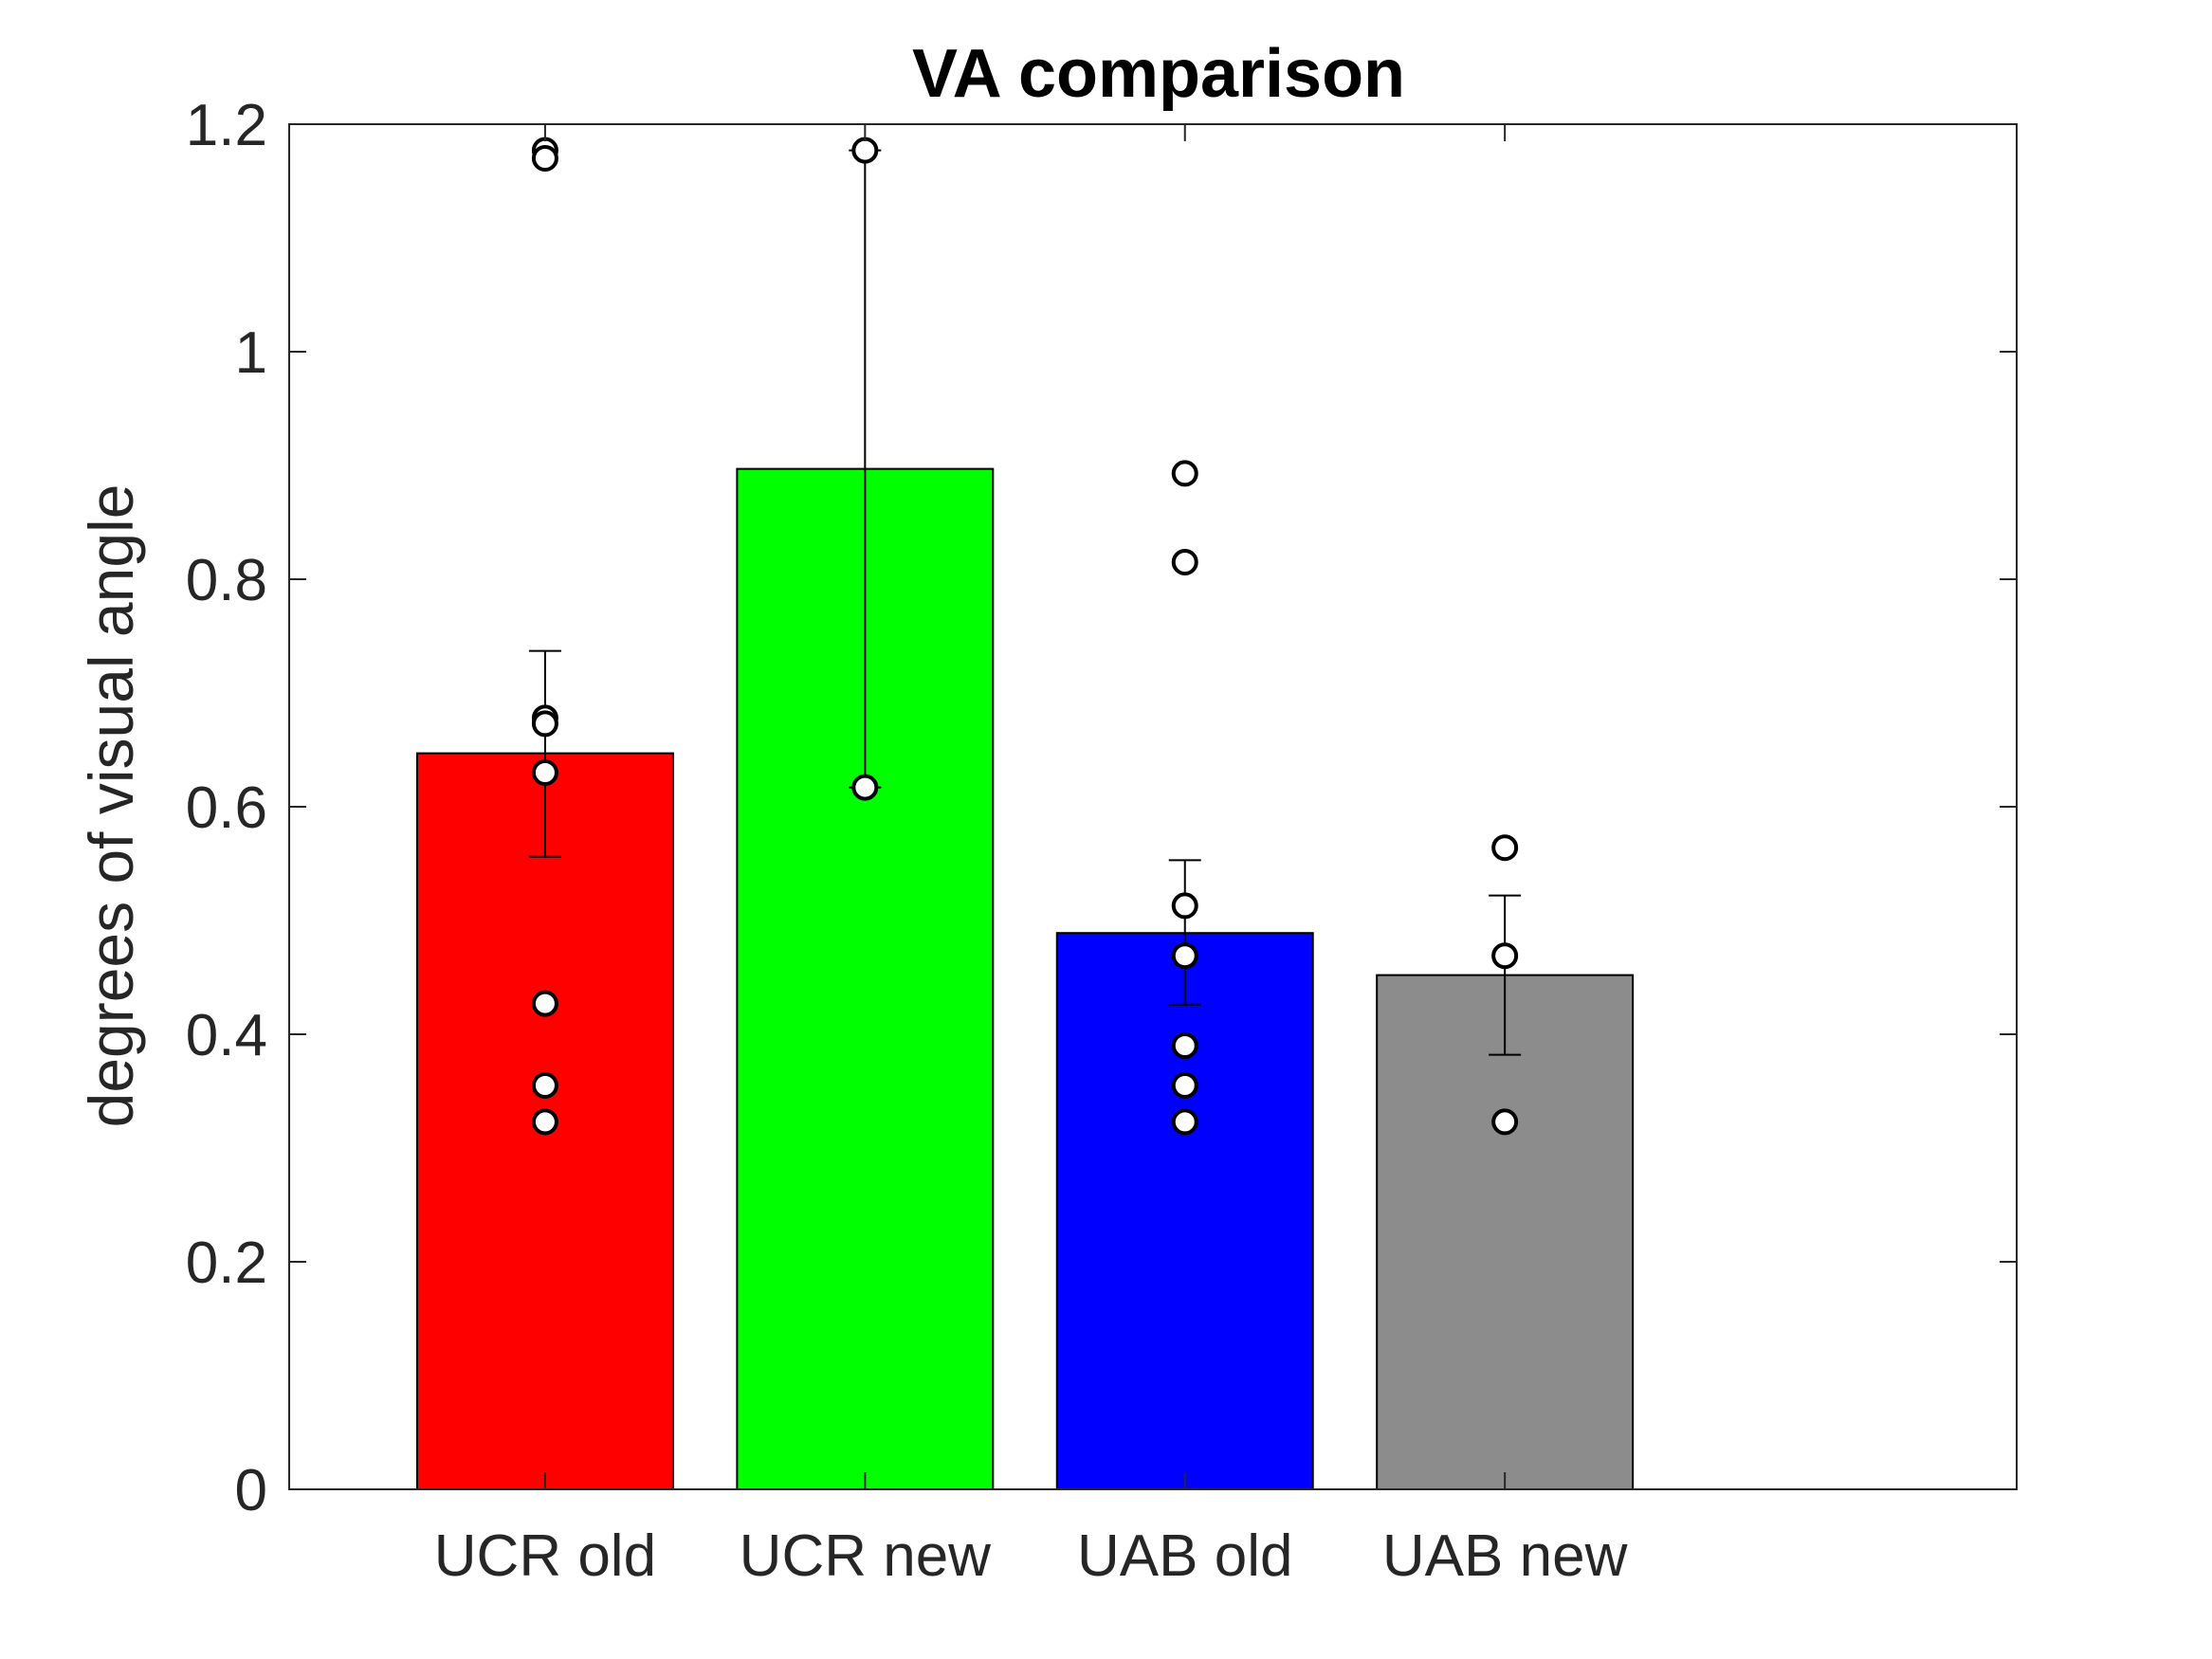 This screenshot has width=2212, height=1659. Describe the element at coordinates (1184, 1211) in the screenshot. I see `bar-uab-old` at that location.